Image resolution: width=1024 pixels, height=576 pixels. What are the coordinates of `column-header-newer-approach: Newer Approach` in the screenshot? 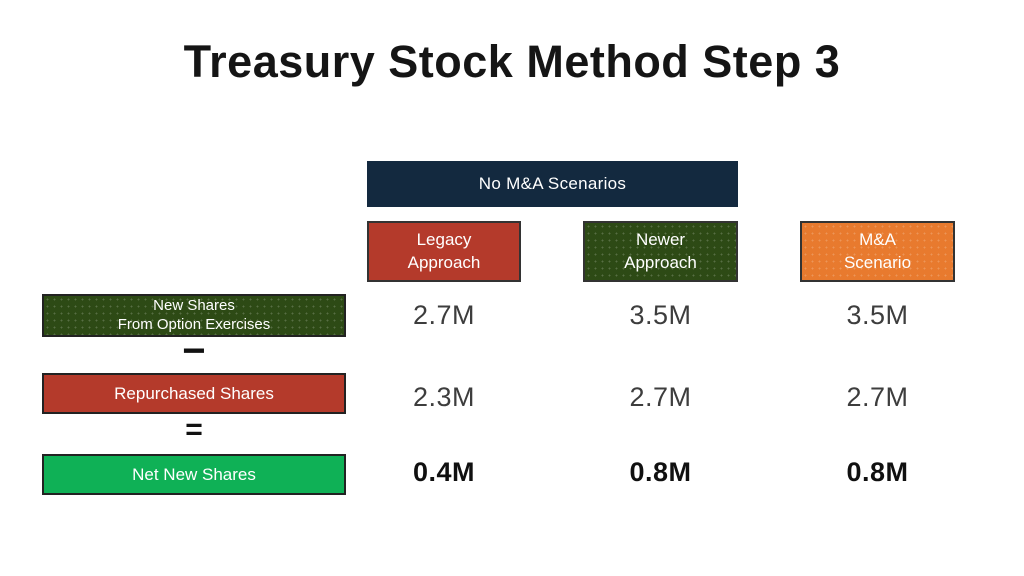 It's located at (660, 251).